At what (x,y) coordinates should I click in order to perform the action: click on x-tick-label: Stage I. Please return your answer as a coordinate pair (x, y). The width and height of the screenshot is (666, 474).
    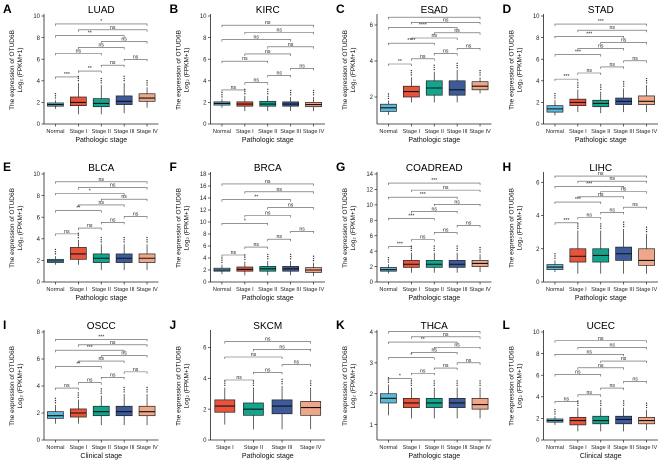
    Looking at the image, I should click on (245, 290).